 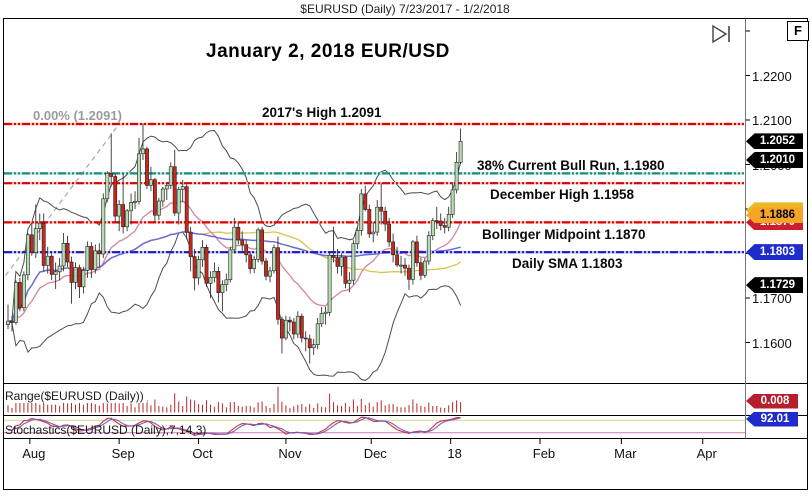 What do you see at coordinates (706, 453) in the screenshot?
I see `x-axis-label-apr: Apr` at bounding box center [706, 453].